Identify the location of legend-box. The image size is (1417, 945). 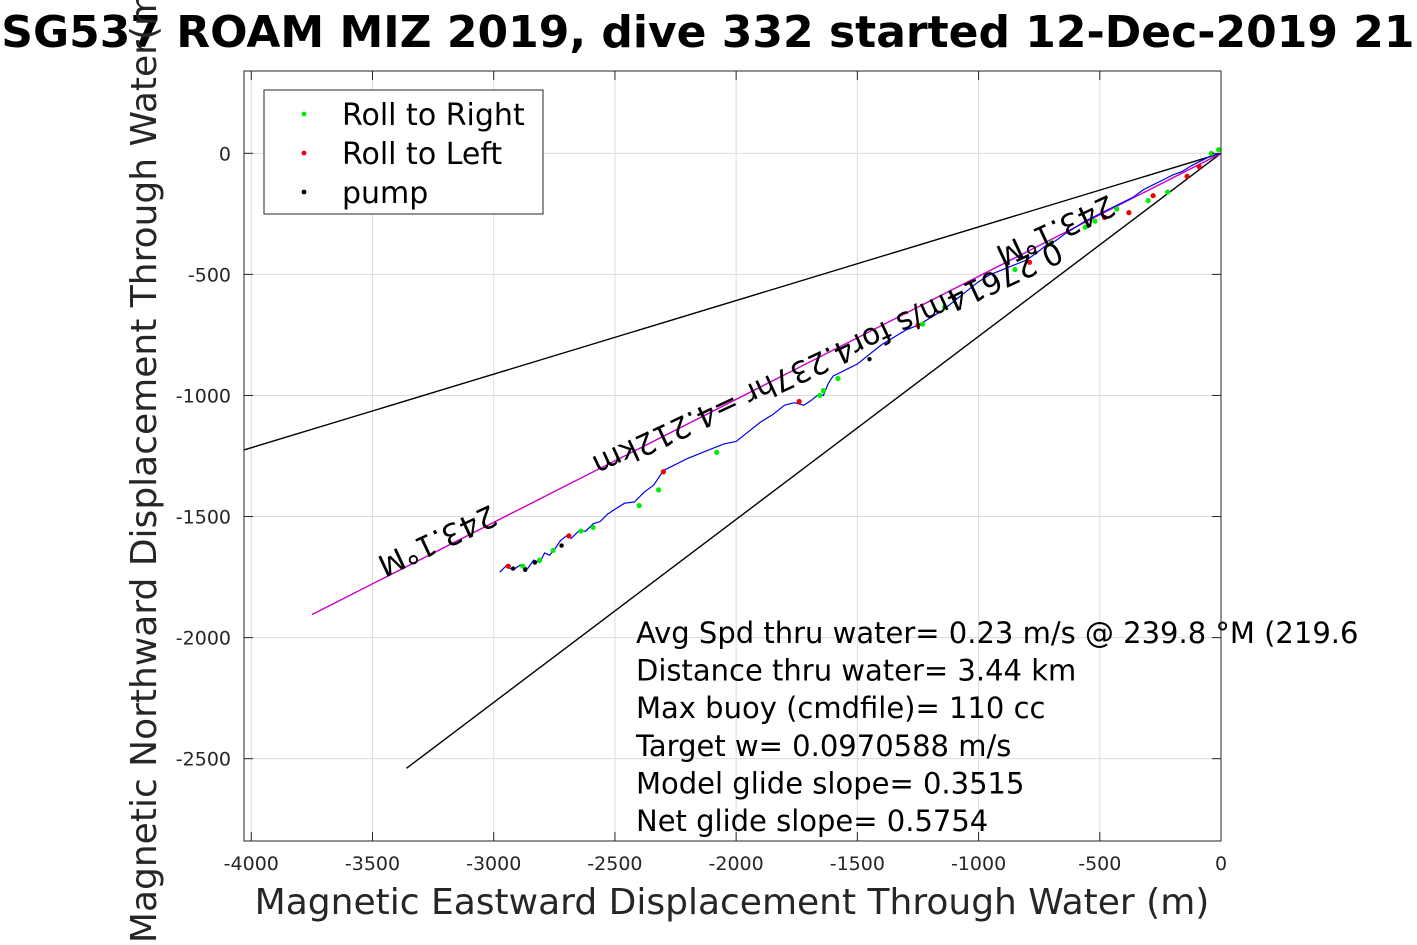
(403, 152).